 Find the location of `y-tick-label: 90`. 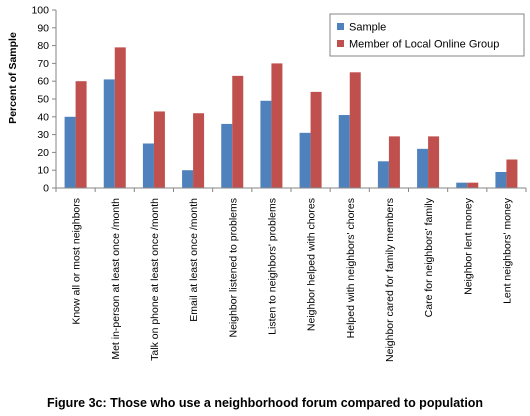

y-tick-label: 90 is located at coordinates (43, 28).